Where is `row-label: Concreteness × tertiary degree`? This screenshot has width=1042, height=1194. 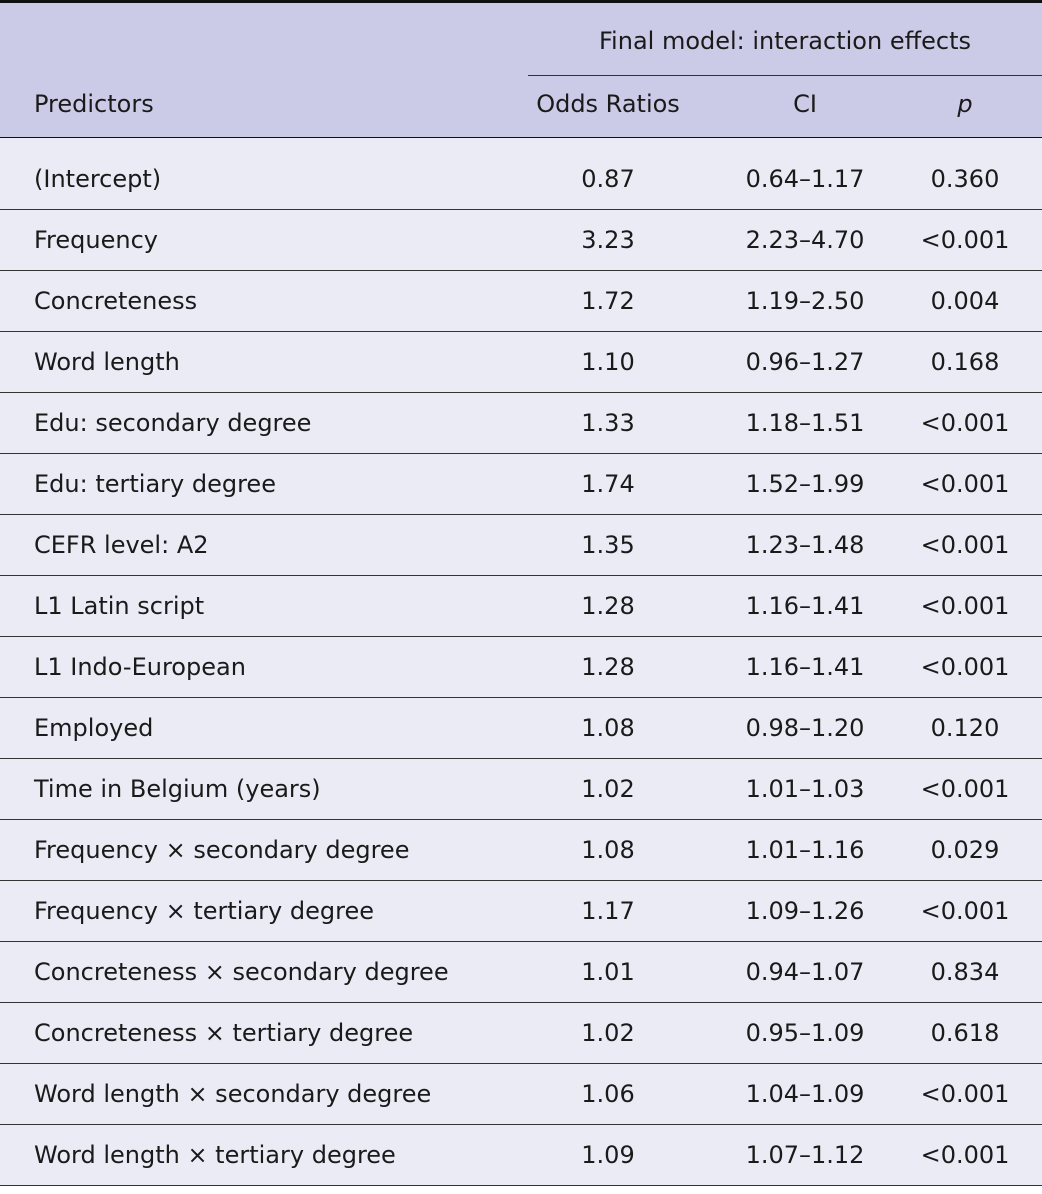 row-label: Concreteness × tertiary degree is located at coordinates (224, 1033).